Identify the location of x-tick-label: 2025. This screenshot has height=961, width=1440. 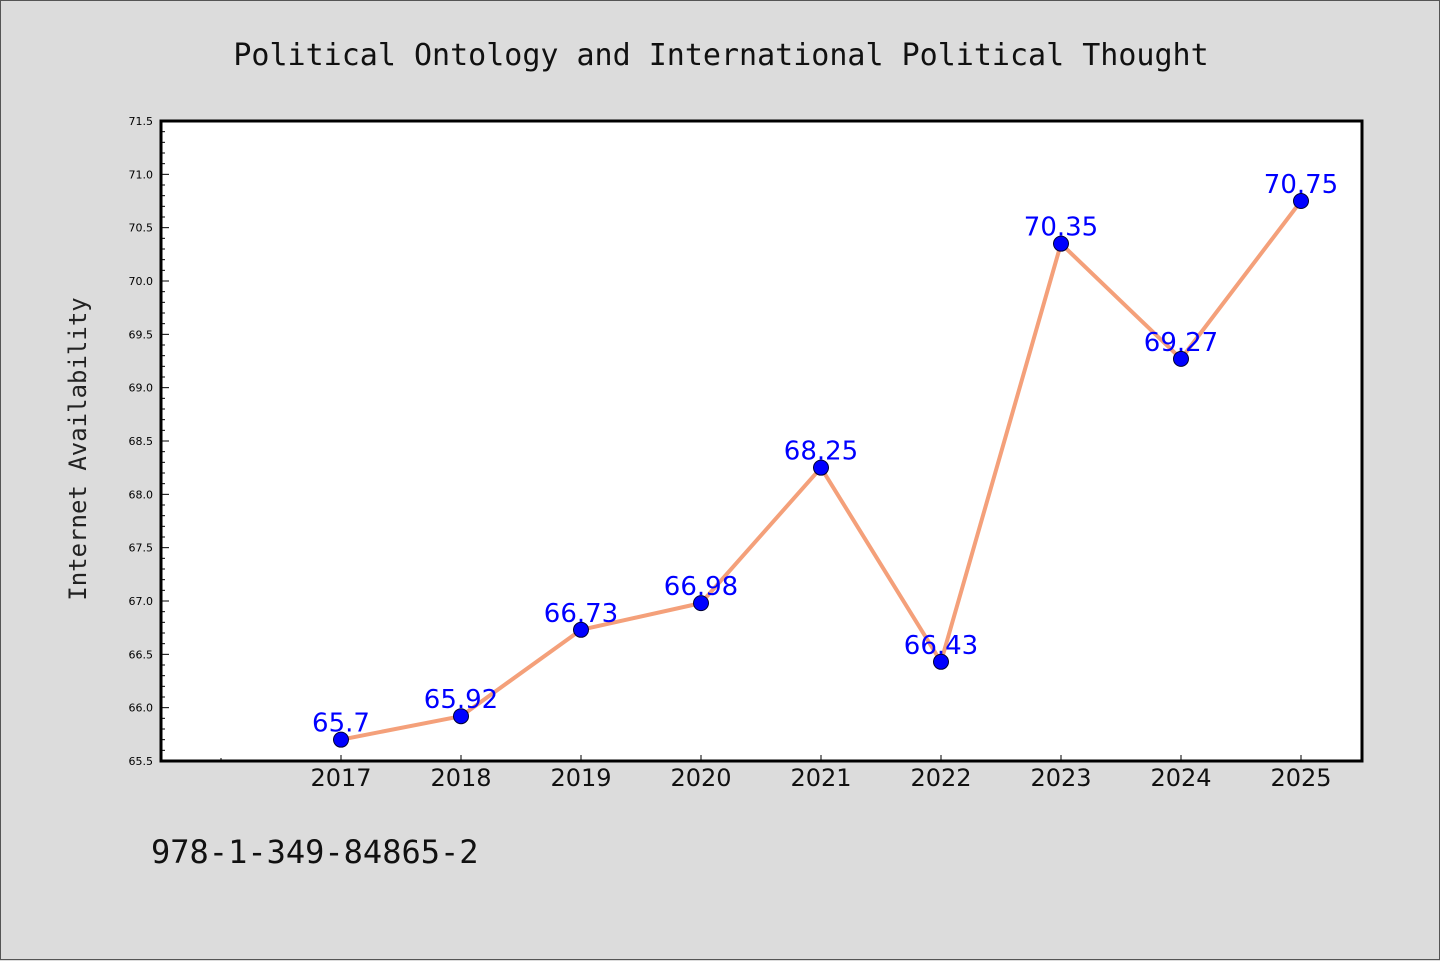
(1300, 778).